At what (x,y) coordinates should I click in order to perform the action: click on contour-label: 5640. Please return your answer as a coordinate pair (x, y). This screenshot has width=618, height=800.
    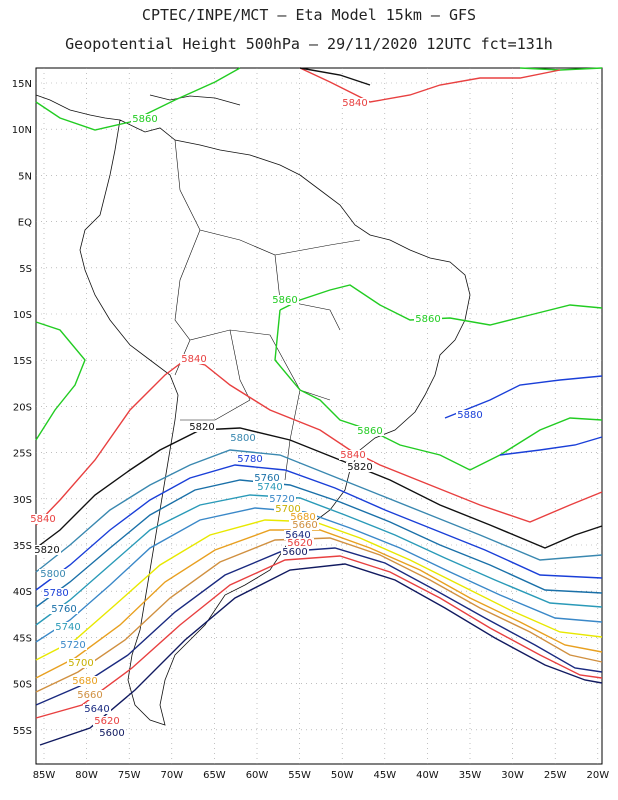
    Looking at the image, I should click on (297, 535).